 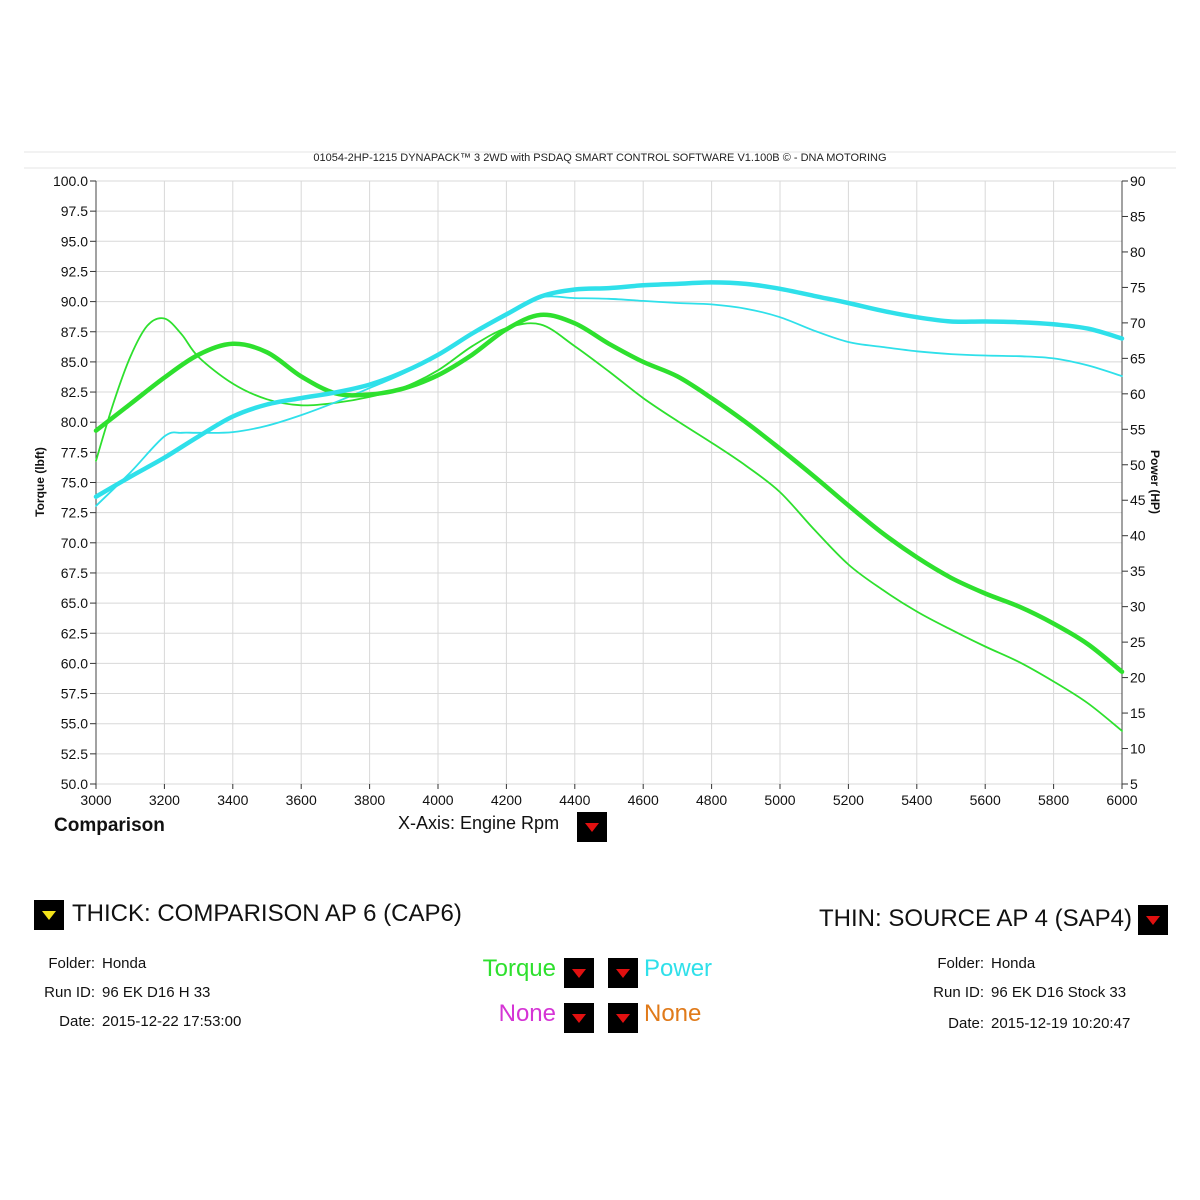 What do you see at coordinates (74, 724) in the screenshot?
I see `y-left-tick-label: 55.0` at bounding box center [74, 724].